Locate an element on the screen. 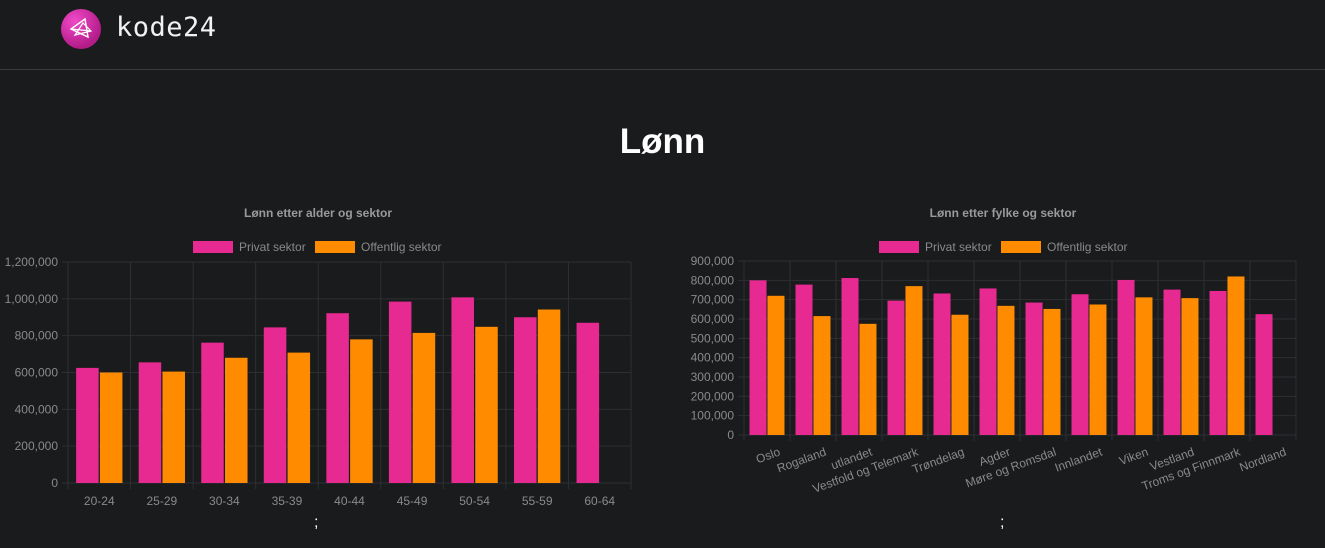  x-tick-label: Trøndelag is located at coordinates (938, 461).